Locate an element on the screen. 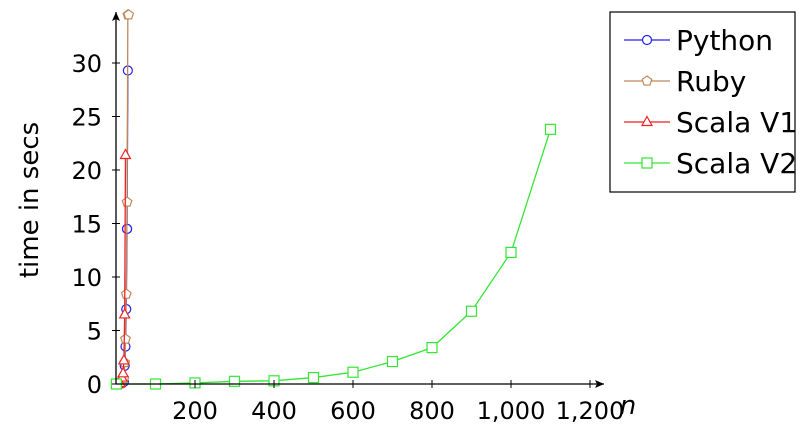 This screenshot has width=805, height=432. y-tick-label: 0 is located at coordinates (94, 385).